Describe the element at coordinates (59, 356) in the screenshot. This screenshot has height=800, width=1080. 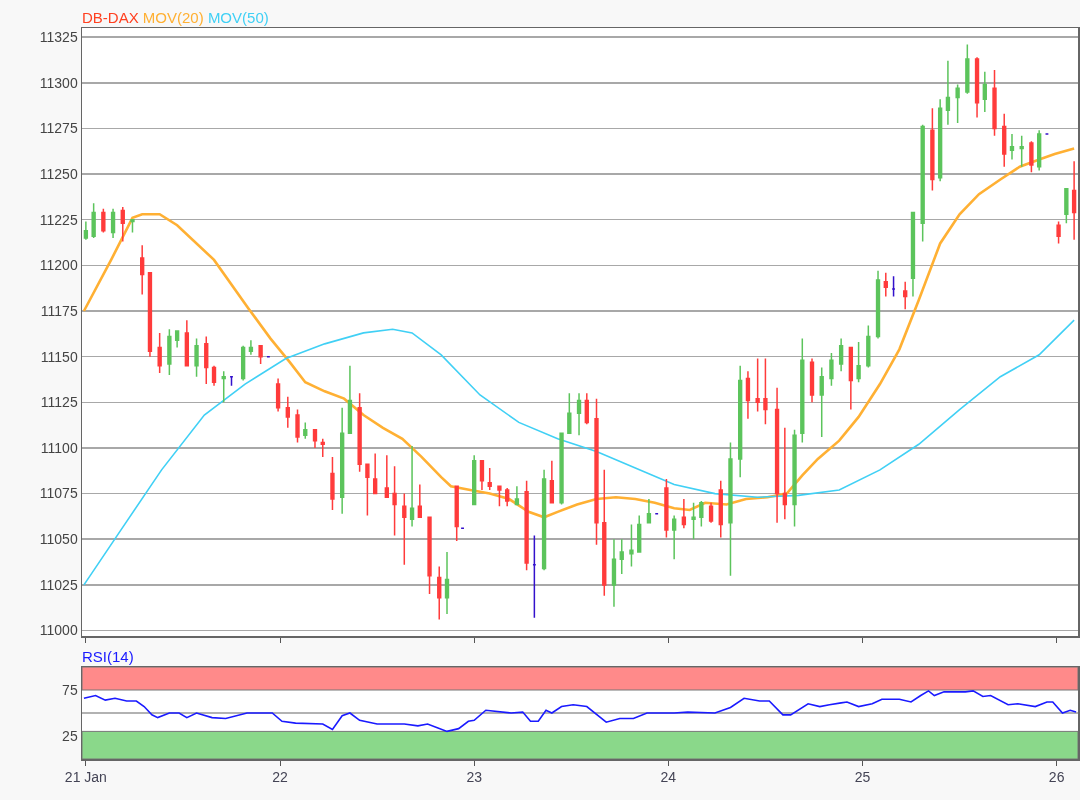
I see `y-tick-label: 11150` at that location.